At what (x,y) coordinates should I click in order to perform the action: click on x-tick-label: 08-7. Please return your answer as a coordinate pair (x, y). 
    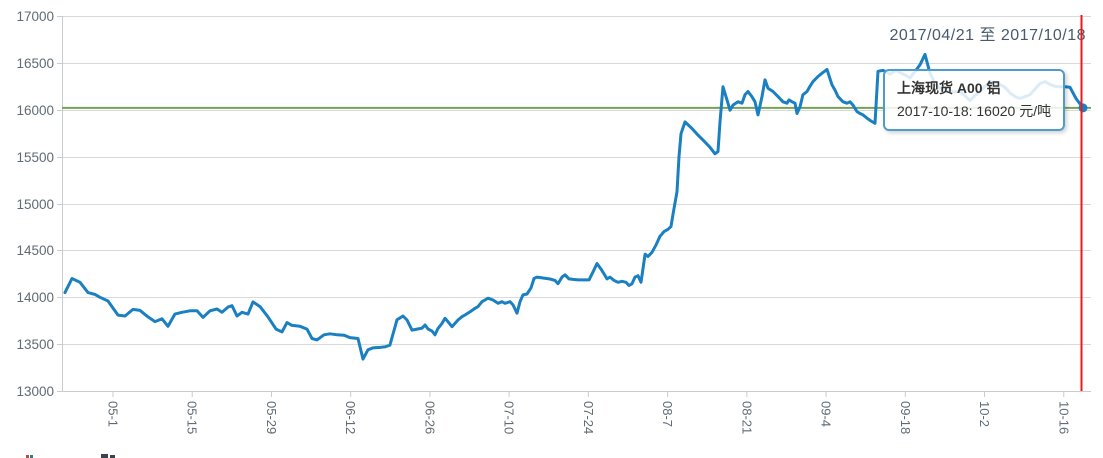
    Looking at the image, I should click on (667, 414).